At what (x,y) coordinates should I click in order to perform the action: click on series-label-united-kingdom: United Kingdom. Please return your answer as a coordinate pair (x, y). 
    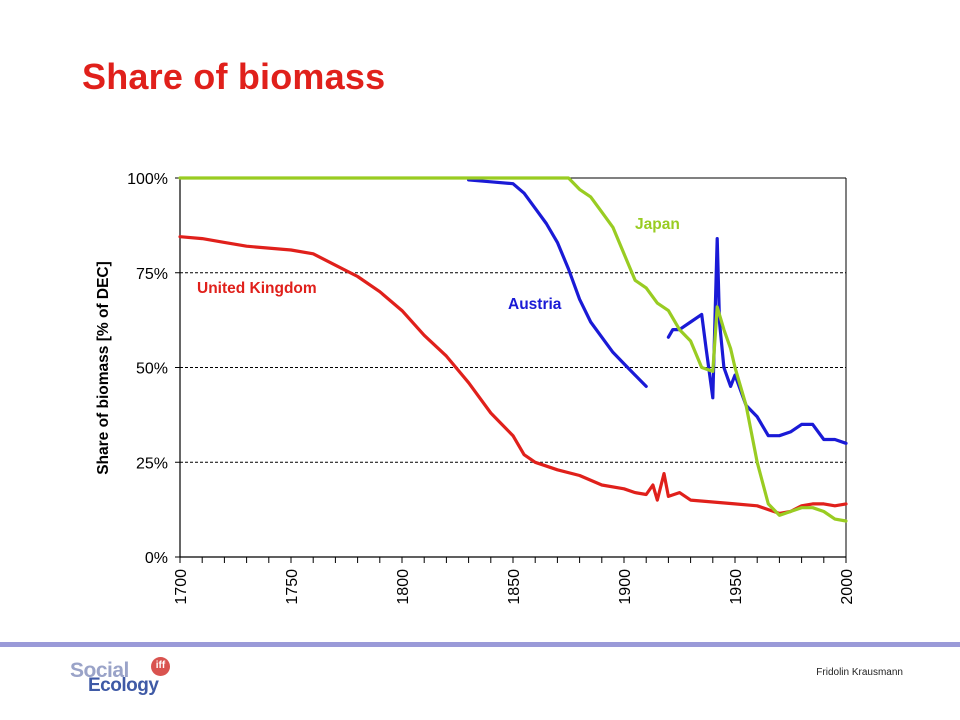
    Looking at the image, I should click on (257, 288).